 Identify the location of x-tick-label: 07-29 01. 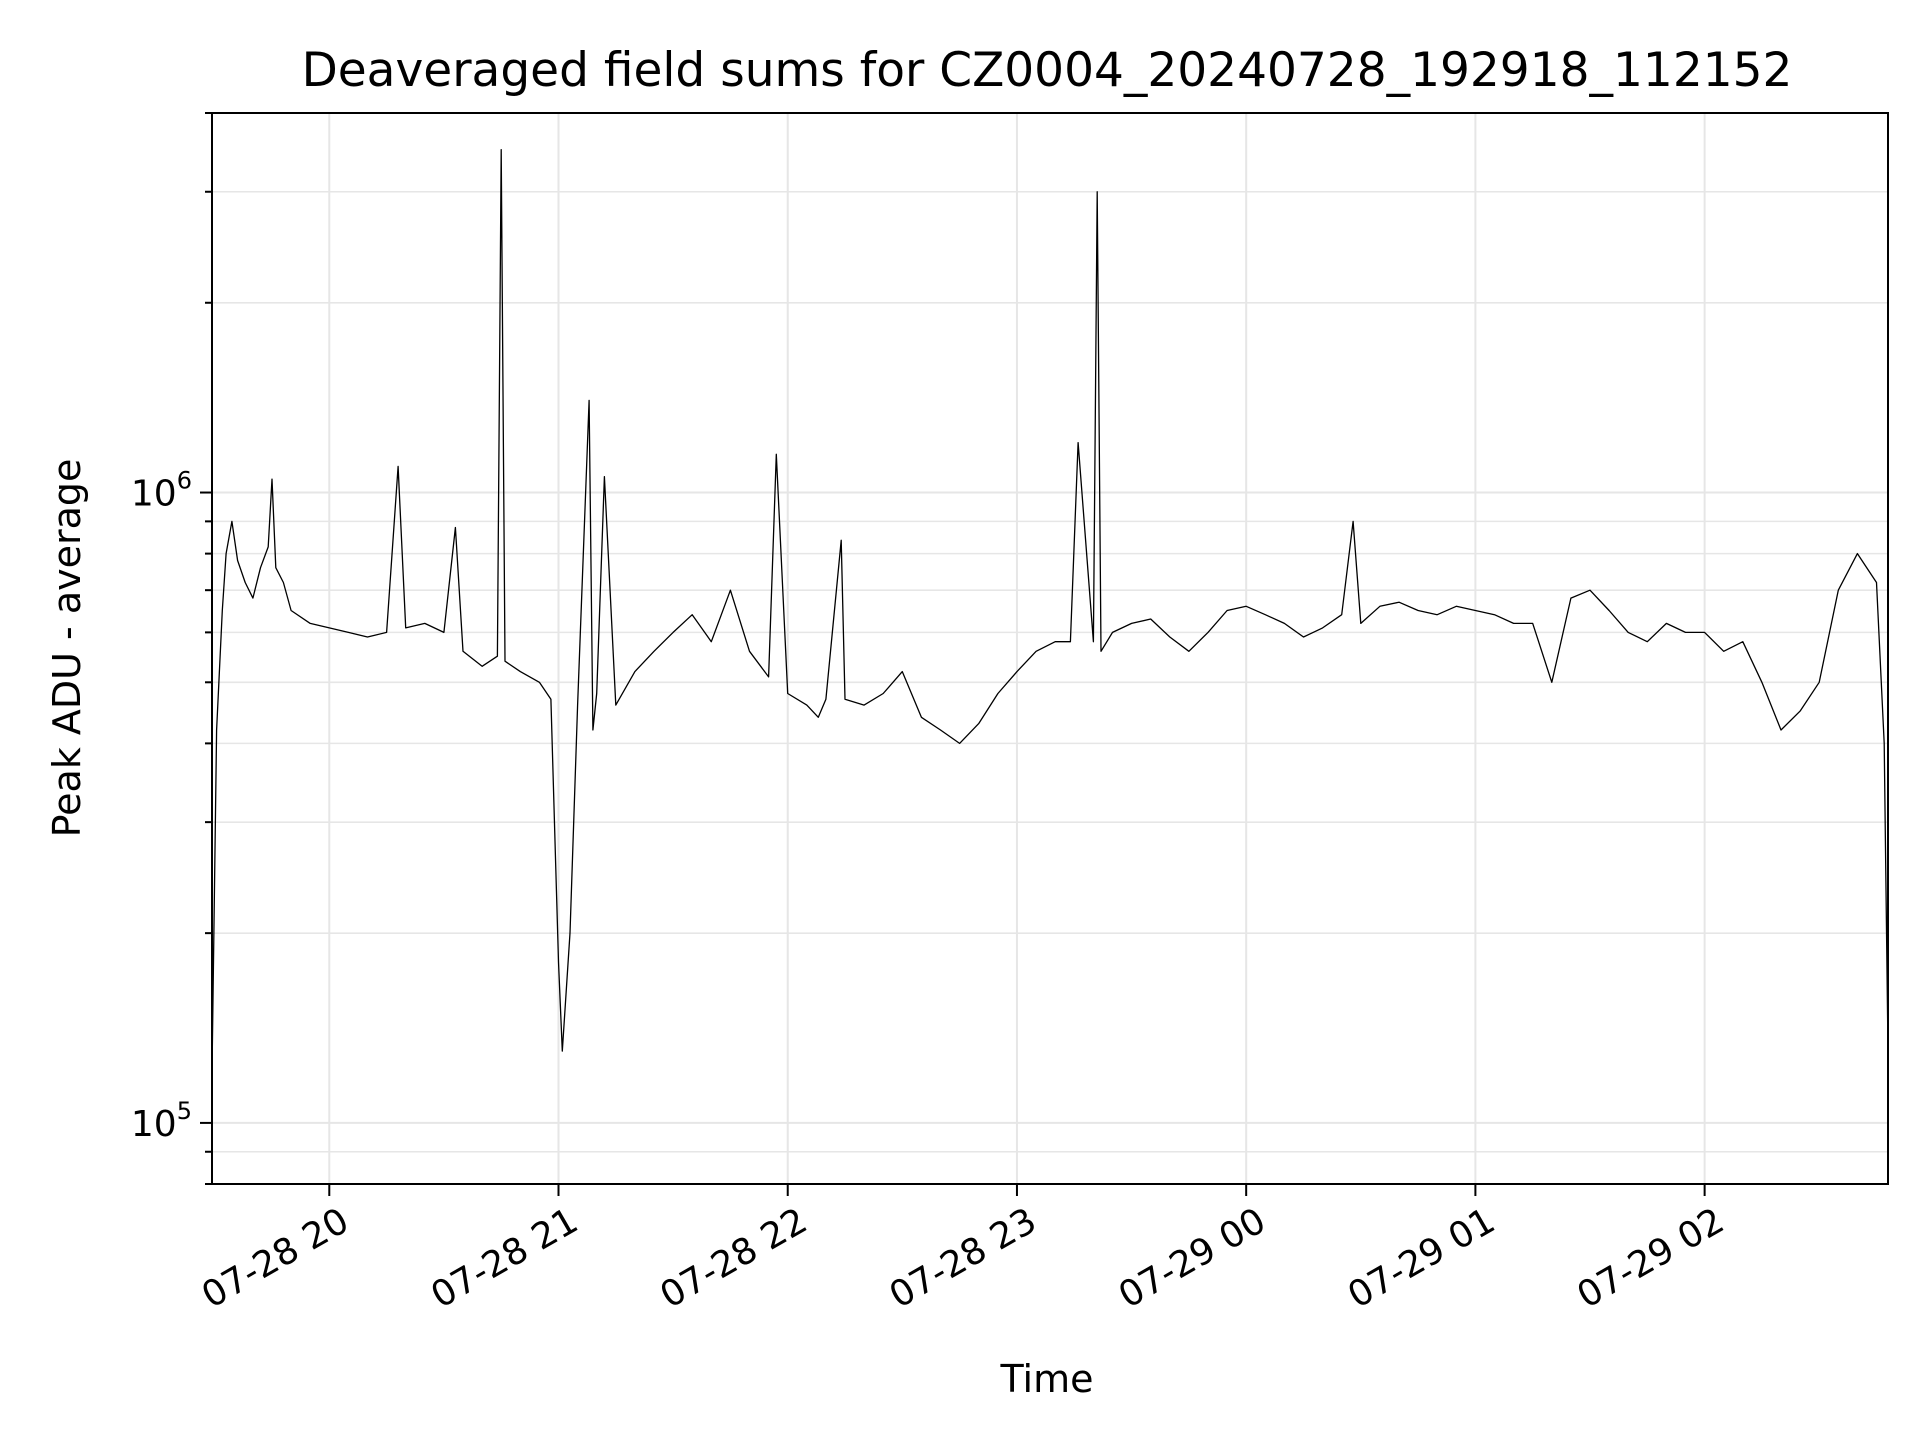
(1421, 1258).